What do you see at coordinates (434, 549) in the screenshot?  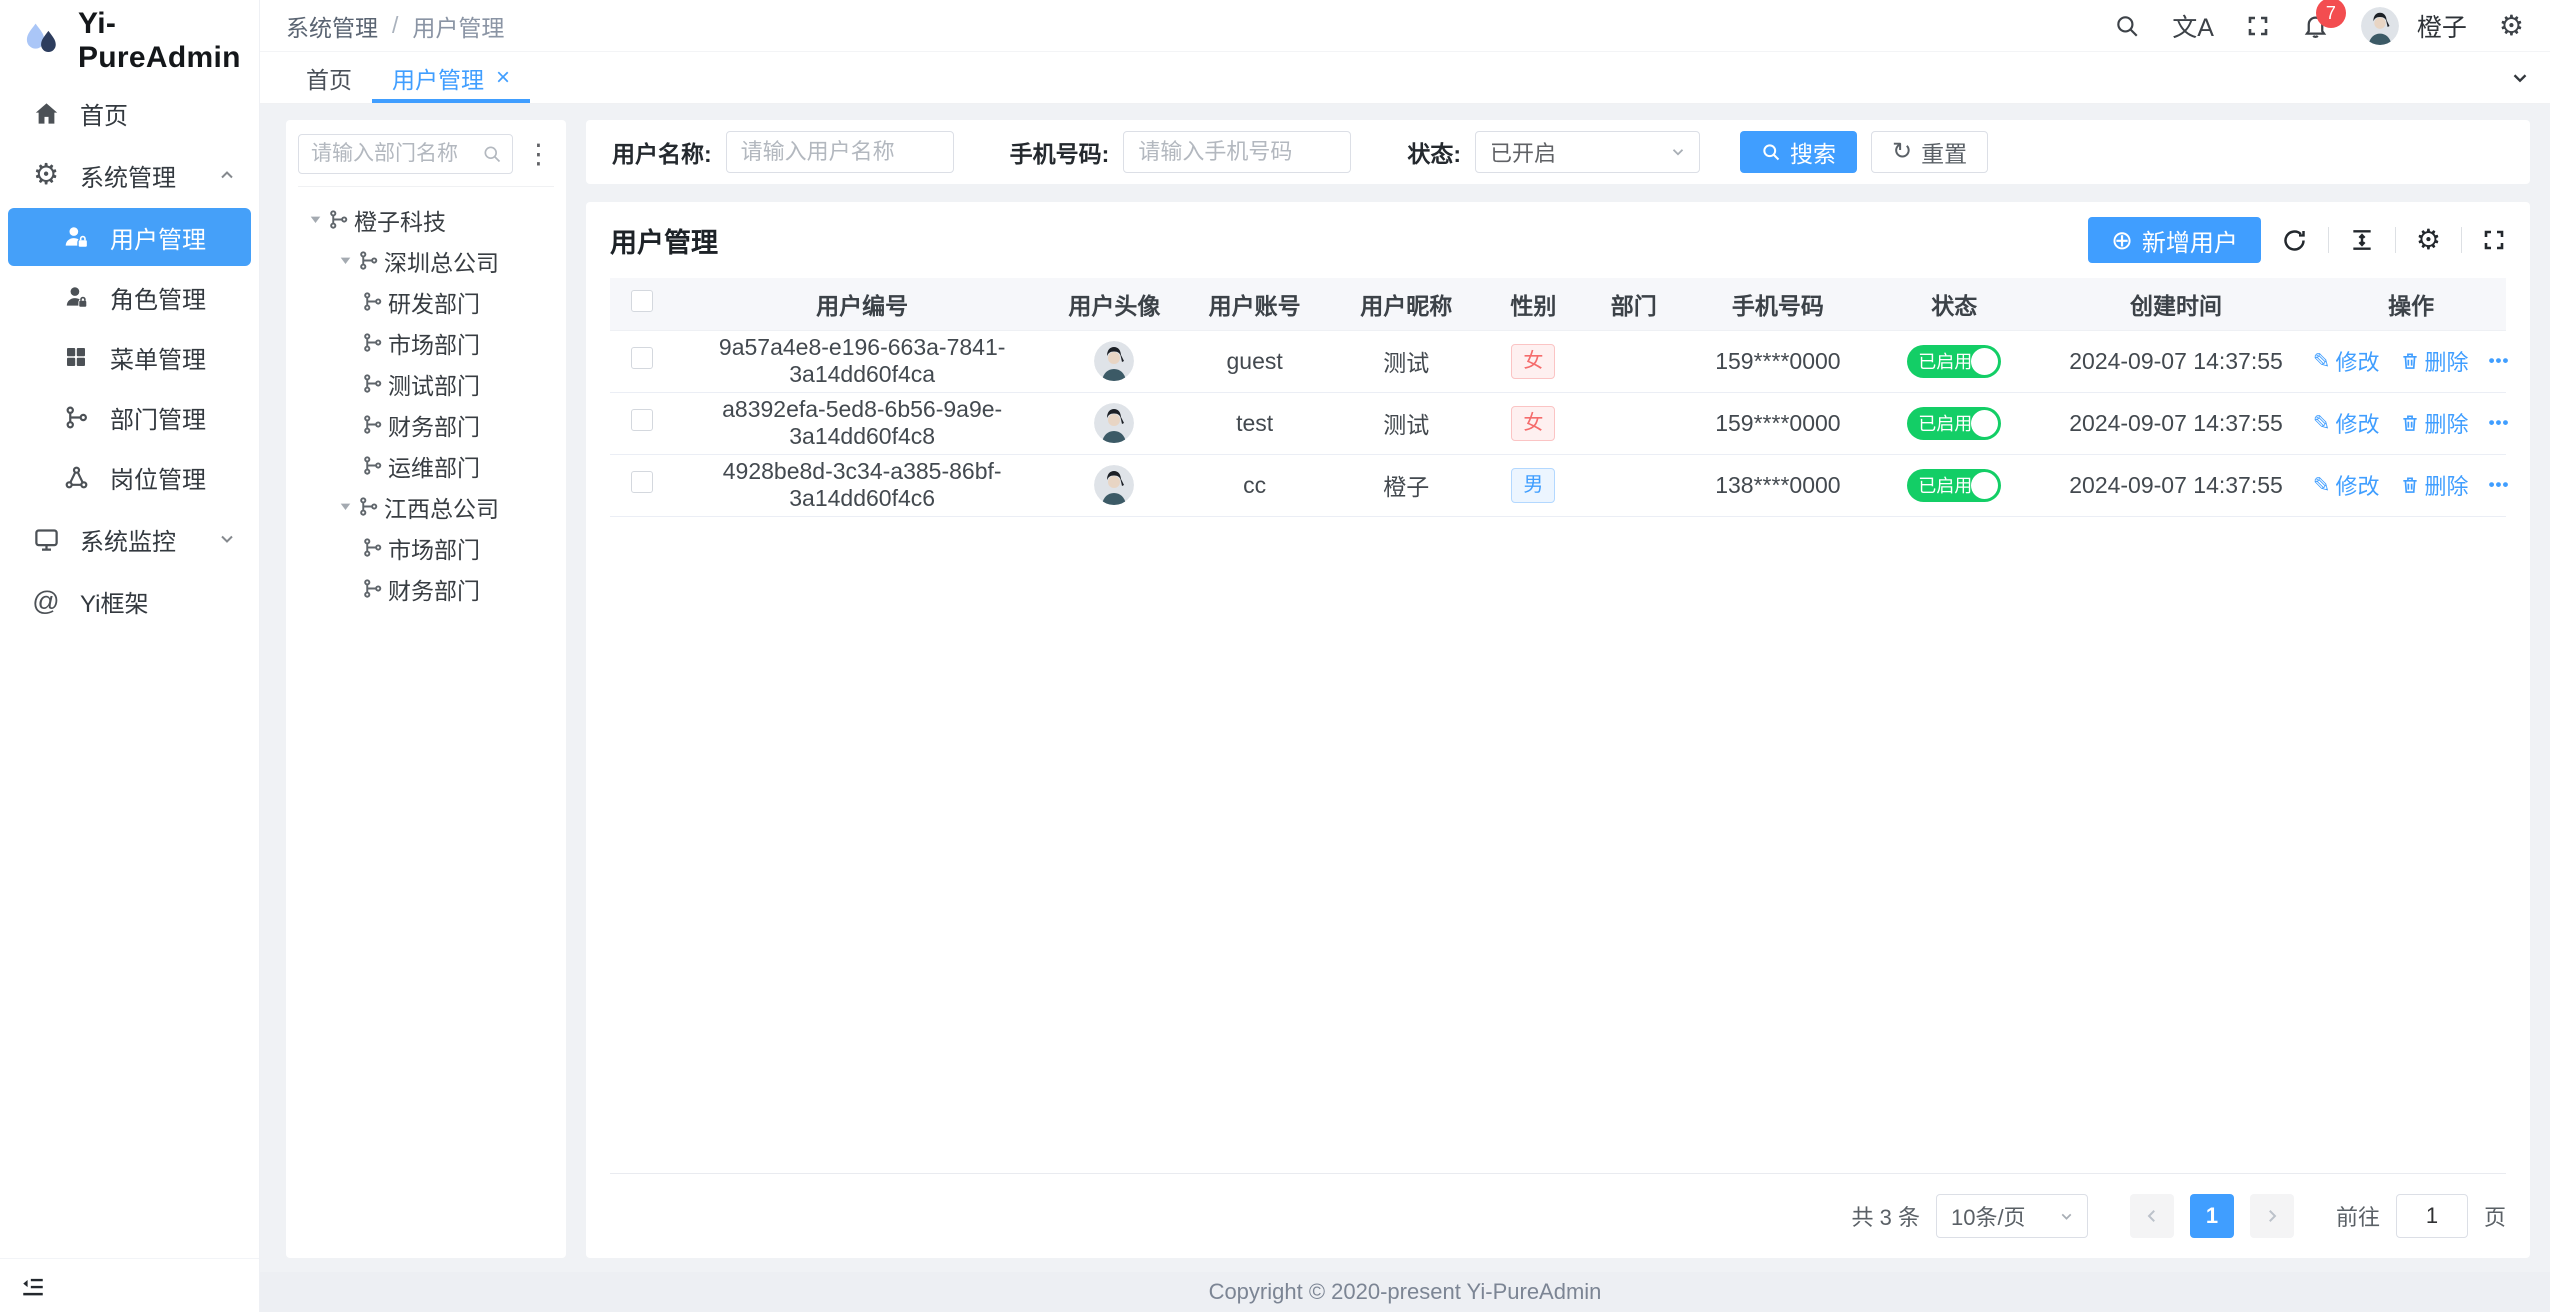 I see `tree-node-label: 市场部门` at bounding box center [434, 549].